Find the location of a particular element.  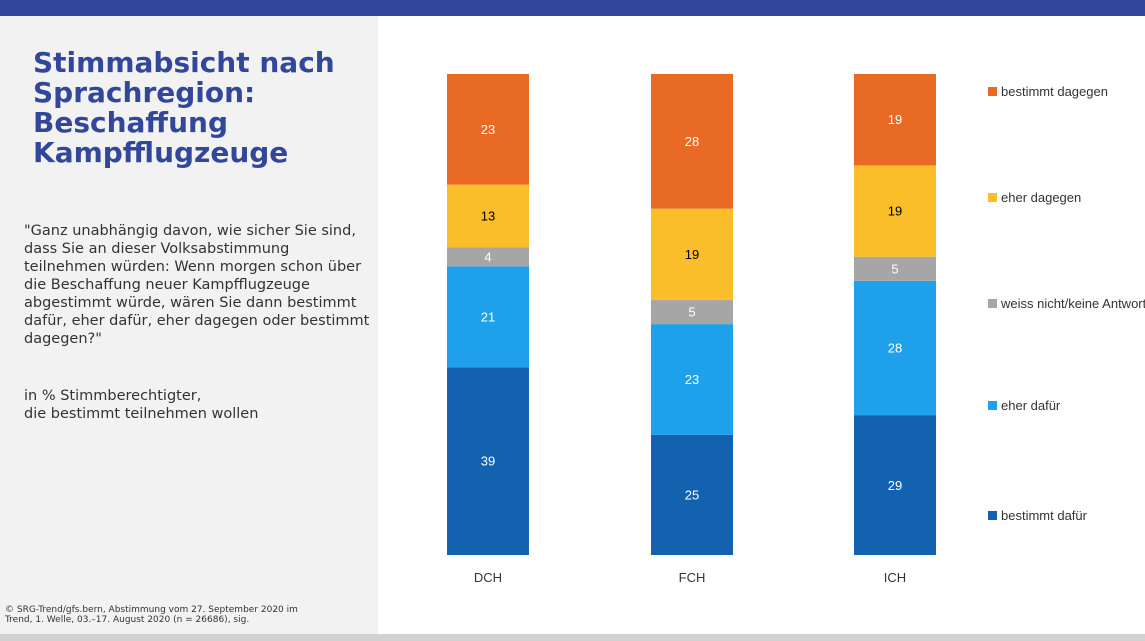

legend-swatch-bestimmt-dafür is located at coordinates (992, 515).